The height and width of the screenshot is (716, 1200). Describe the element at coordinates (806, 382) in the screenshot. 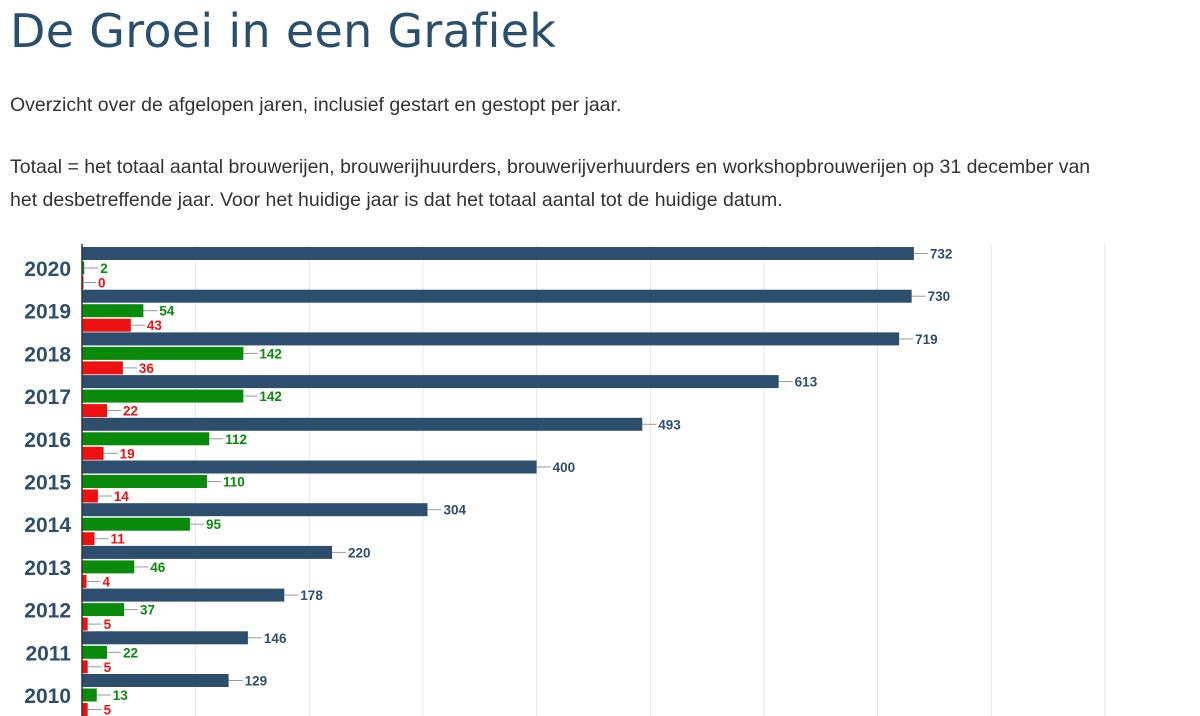

I see `data-label: 613` at that location.